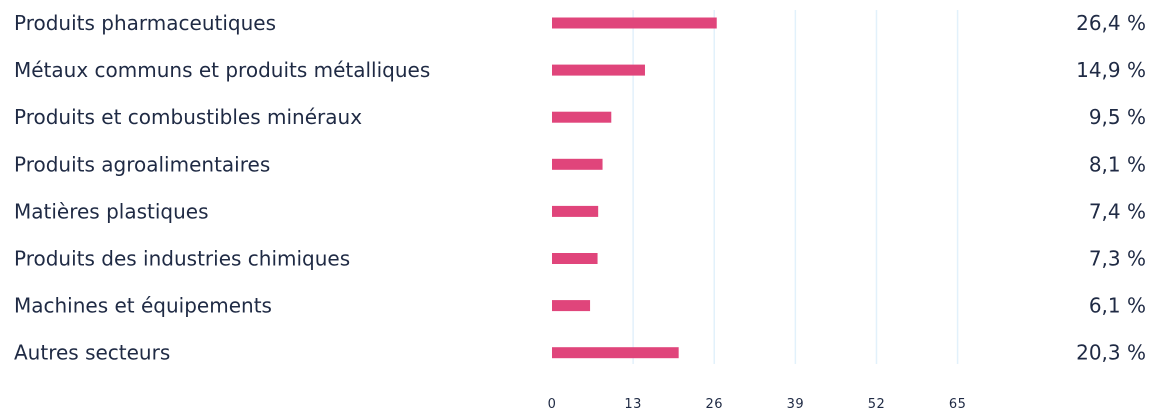 Image resolution: width=1149 pixels, height=412 pixels. What do you see at coordinates (1111, 353) in the screenshot?
I see `value-label: 20,3 %` at bounding box center [1111, 353].